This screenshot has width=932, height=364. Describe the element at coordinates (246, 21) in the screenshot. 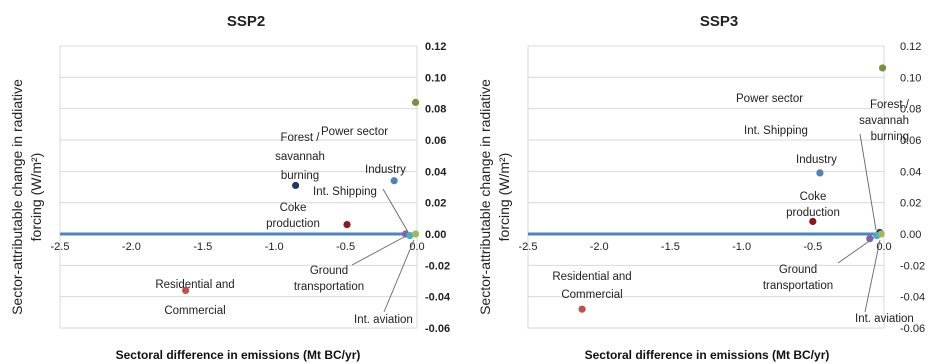

I see `chart-title: SSP2` at that location.